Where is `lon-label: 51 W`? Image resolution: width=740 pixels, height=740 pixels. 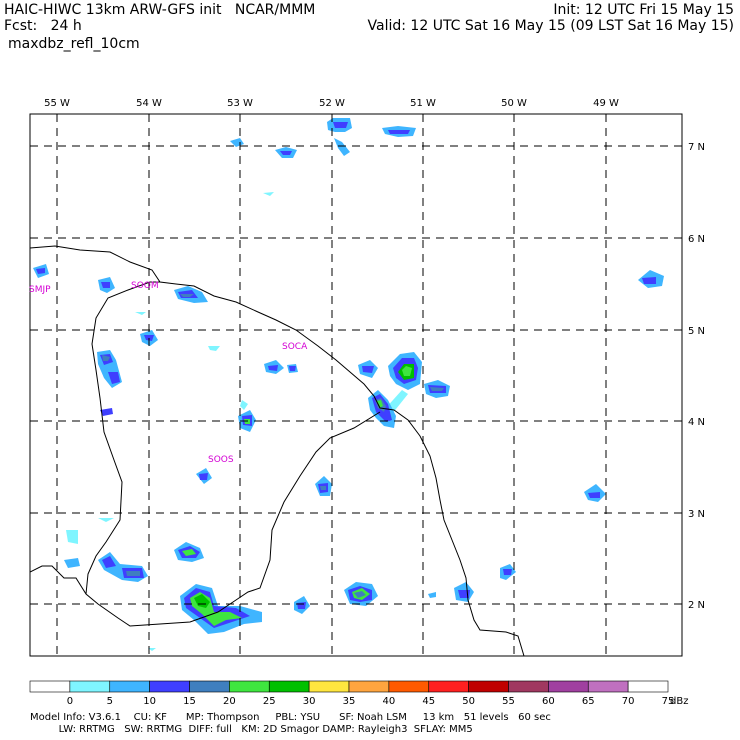
lon-label: 51 W is located at coordinates (423, 103).